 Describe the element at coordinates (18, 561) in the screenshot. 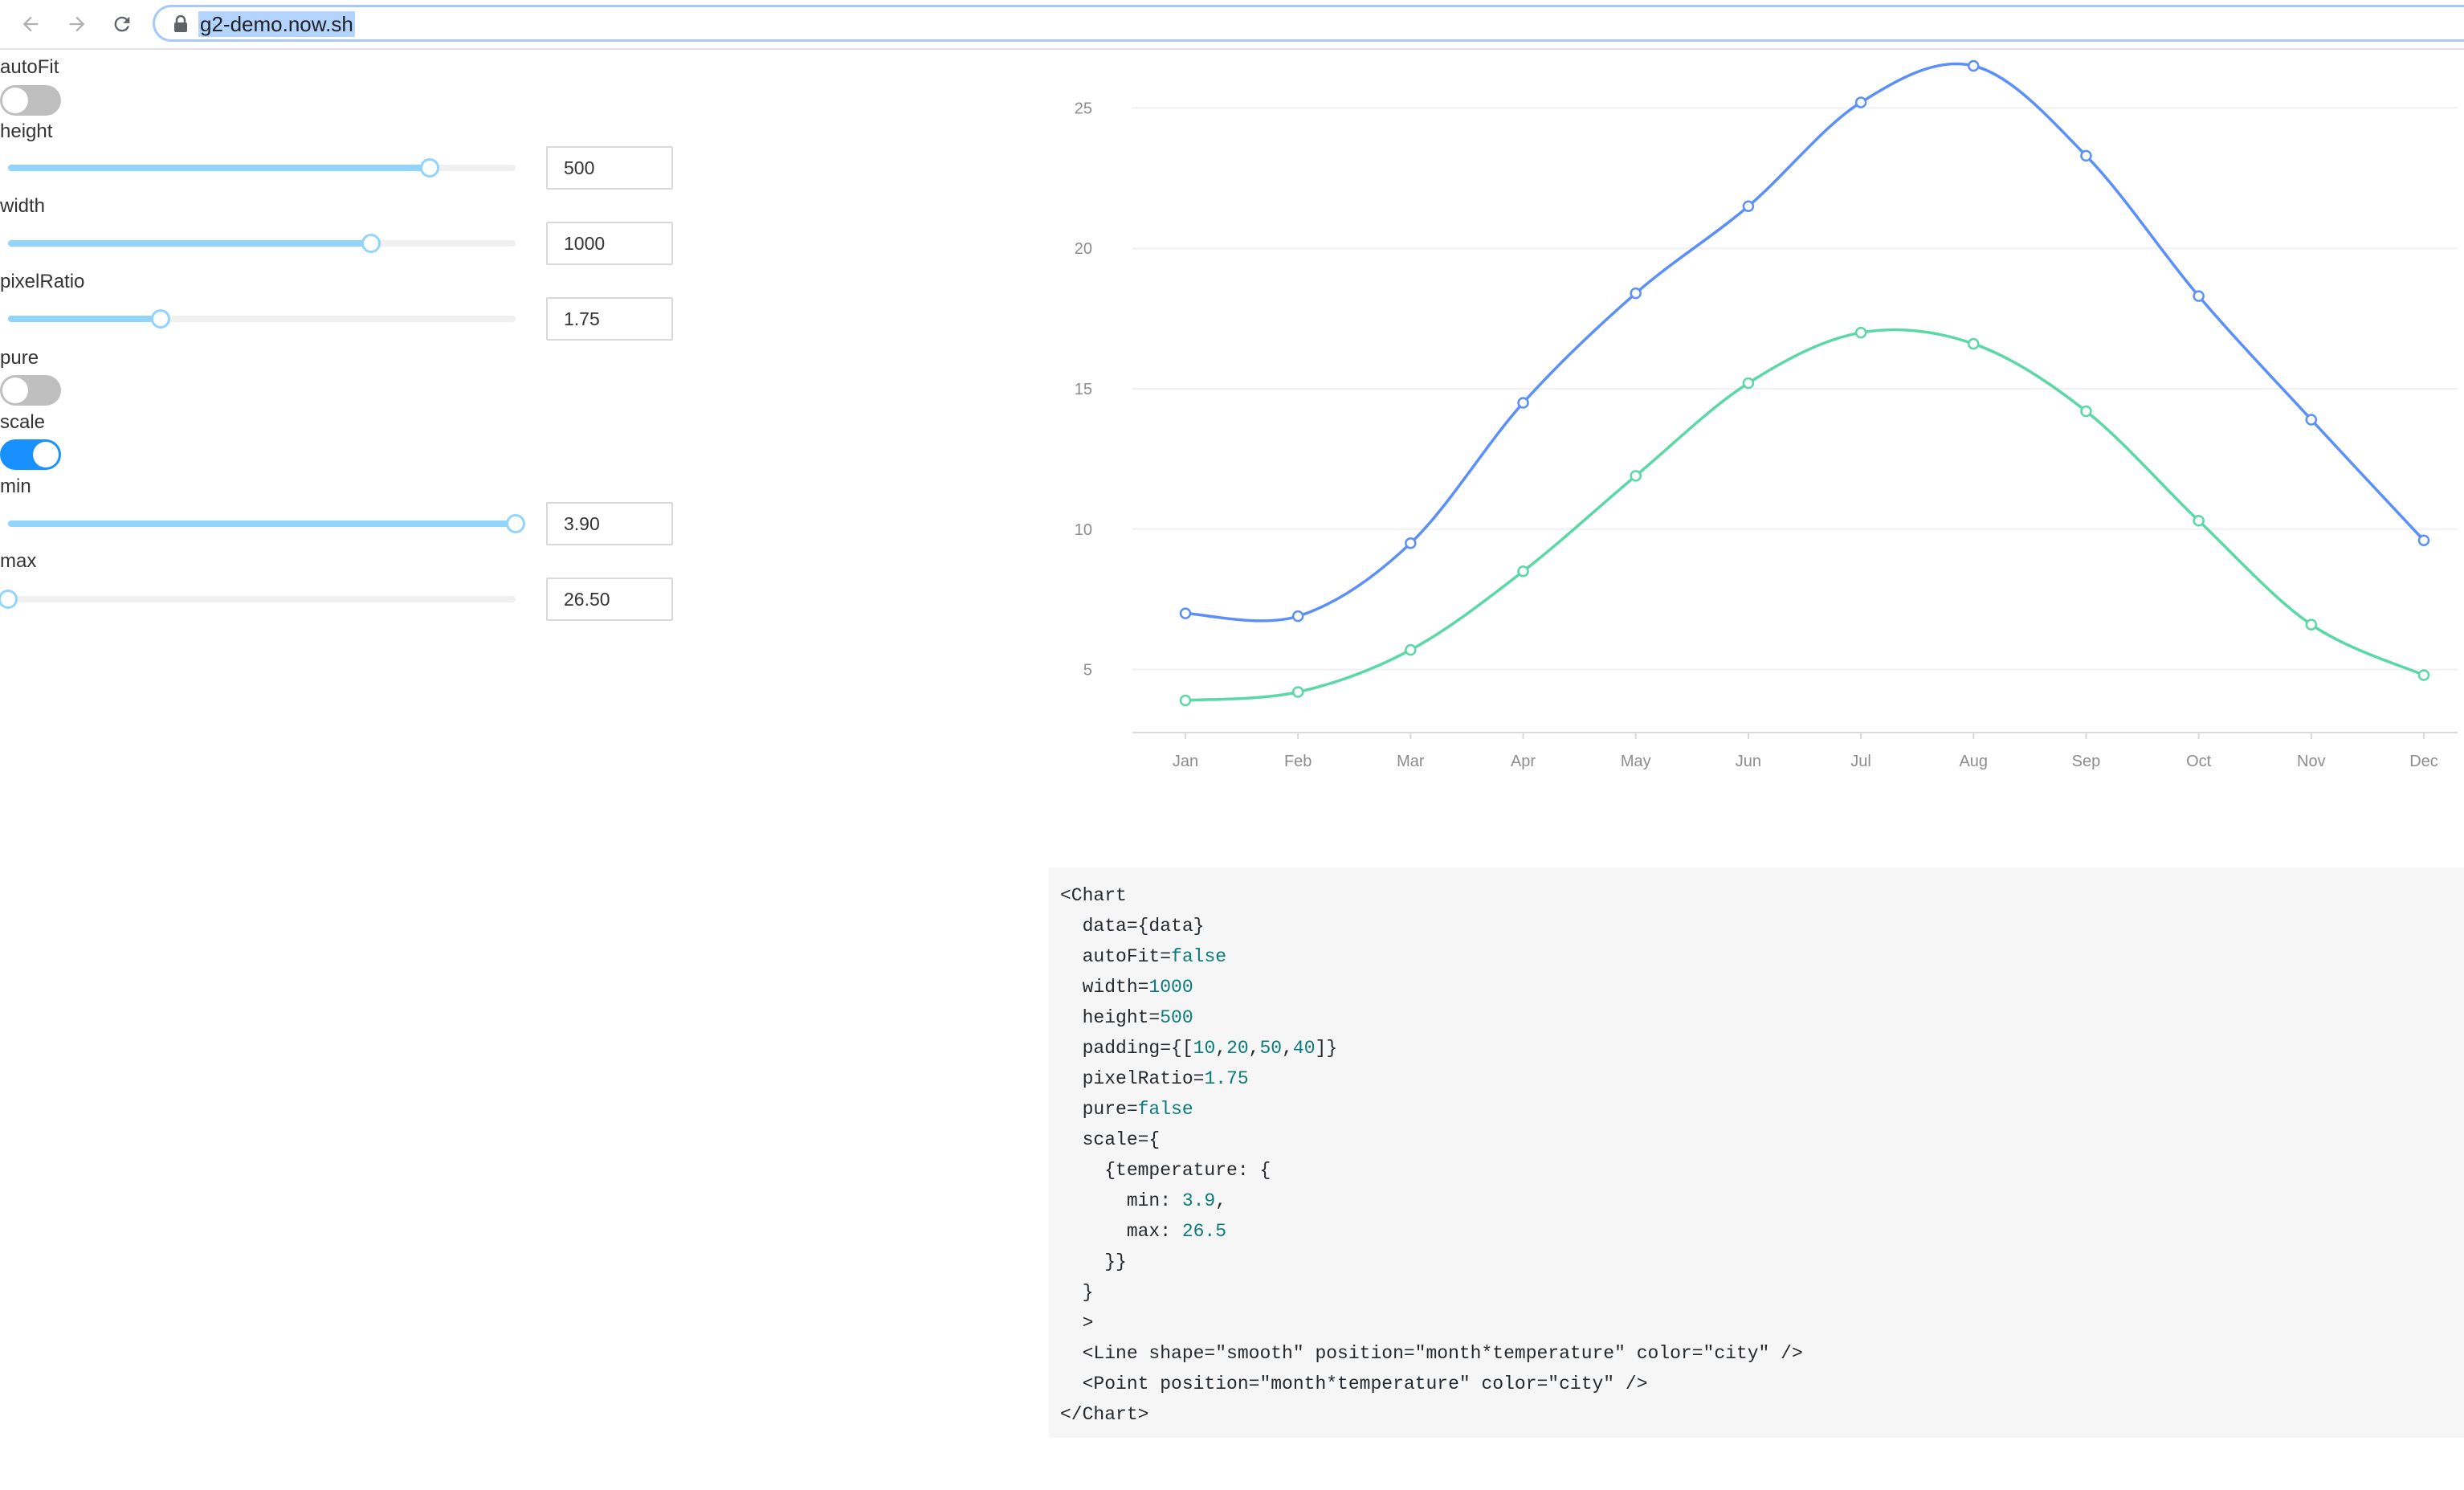

I see `max-label: max` at that location.